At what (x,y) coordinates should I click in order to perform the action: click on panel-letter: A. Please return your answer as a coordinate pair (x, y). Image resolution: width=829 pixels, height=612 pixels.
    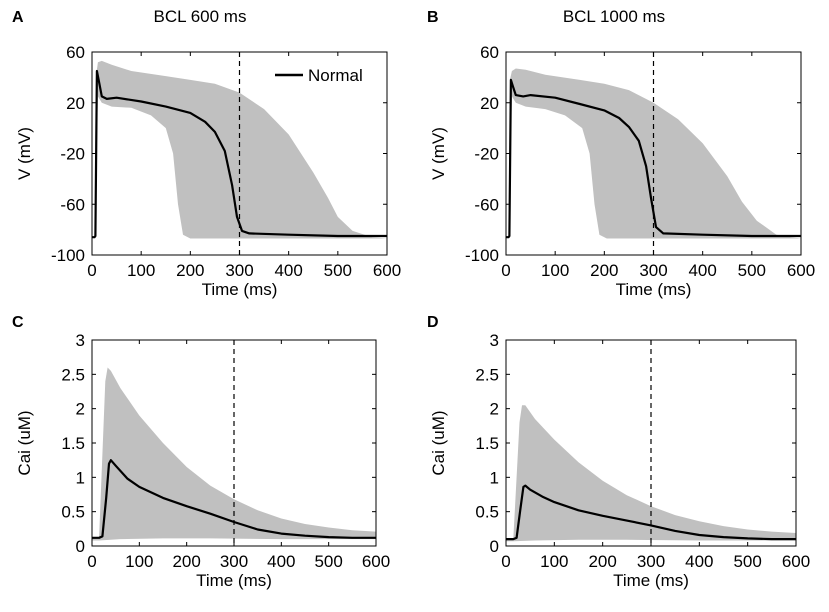
    Looking at the image, I should click on (18, 17).